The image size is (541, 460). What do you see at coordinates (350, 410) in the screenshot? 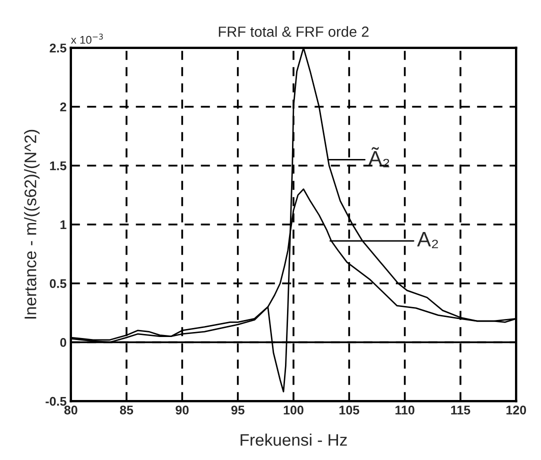
I see `x-tick-label: 105` at bounding box center [350, 410].